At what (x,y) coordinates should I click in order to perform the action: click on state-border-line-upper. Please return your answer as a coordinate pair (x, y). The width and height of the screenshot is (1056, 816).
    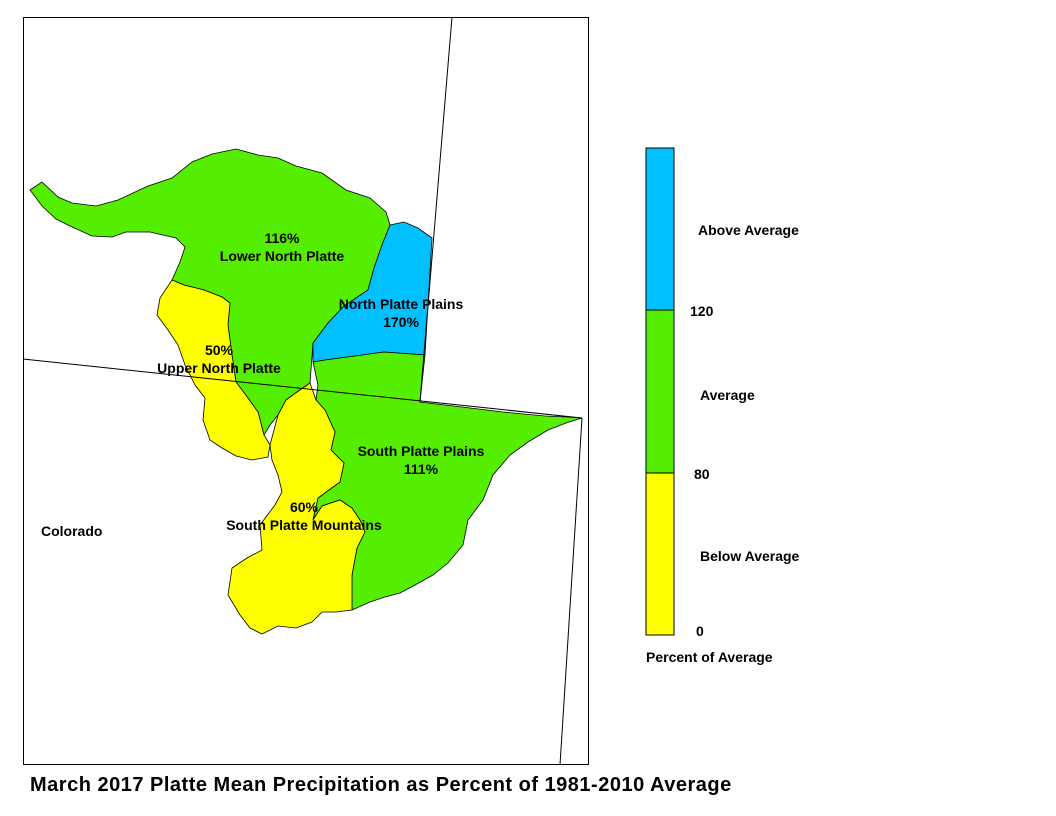
    Looking at the image, I should click on (436, 209).